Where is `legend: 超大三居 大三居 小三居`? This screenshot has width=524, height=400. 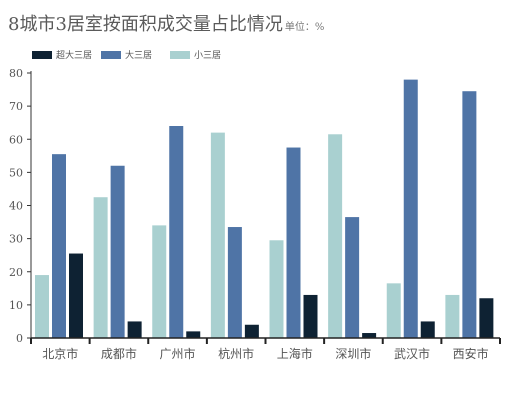 legend: 超大三居 大三居 小三居 is located at coordinates (135, 54).